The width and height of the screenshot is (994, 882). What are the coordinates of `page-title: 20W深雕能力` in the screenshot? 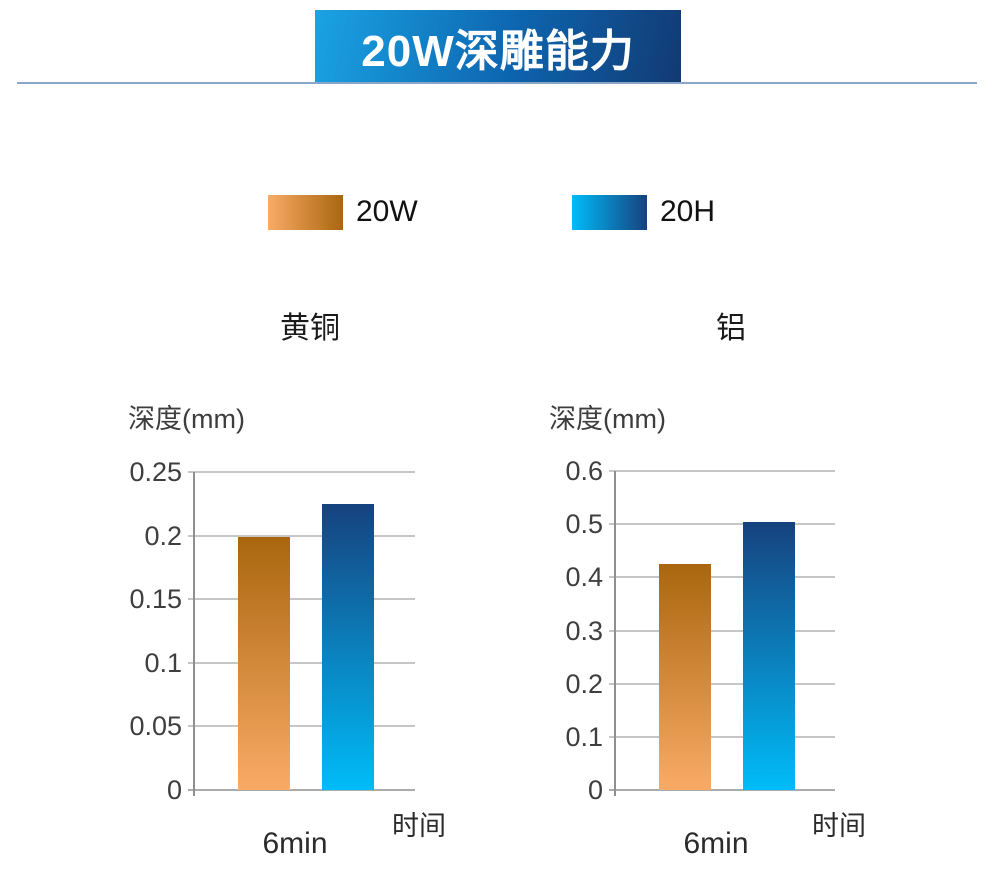 It's located at (498, 51).